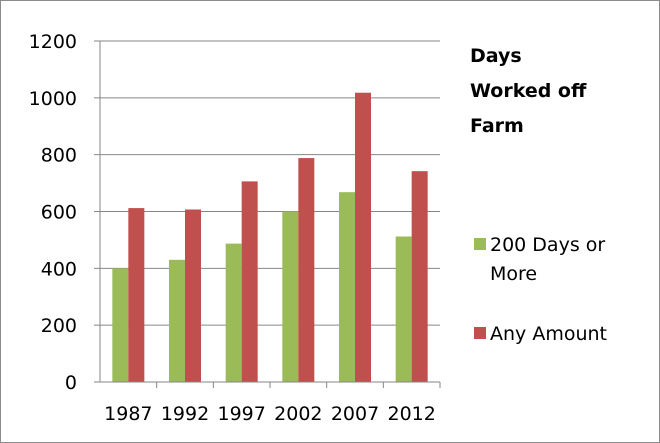 The image size is (660, 443). Describe the element at coordinates (363, 237) in the screenshot. I see `bar-any-amount-2007` at that location.